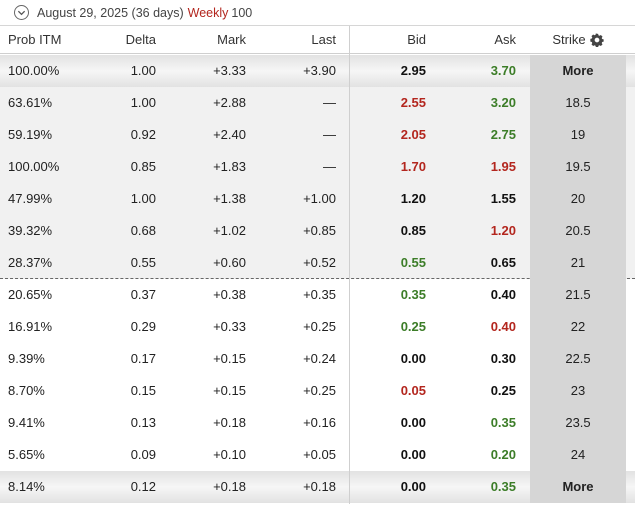  Describe the element at coordinates (503, 134) in the screenshot. I see `ask-cell: 2.75` at that location.